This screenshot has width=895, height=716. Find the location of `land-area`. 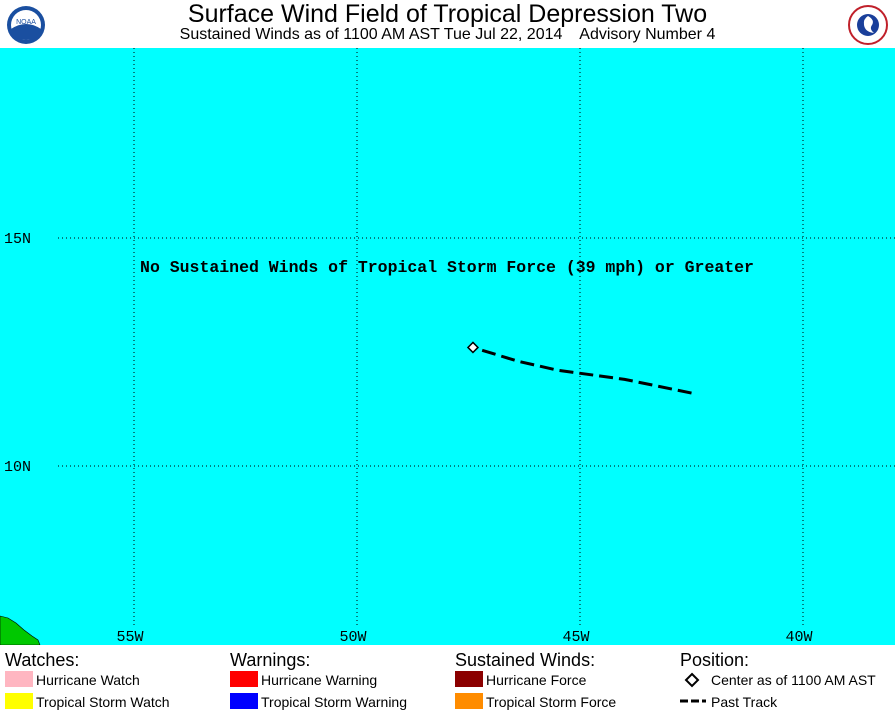

land-area is located at coordinates (20, 630).